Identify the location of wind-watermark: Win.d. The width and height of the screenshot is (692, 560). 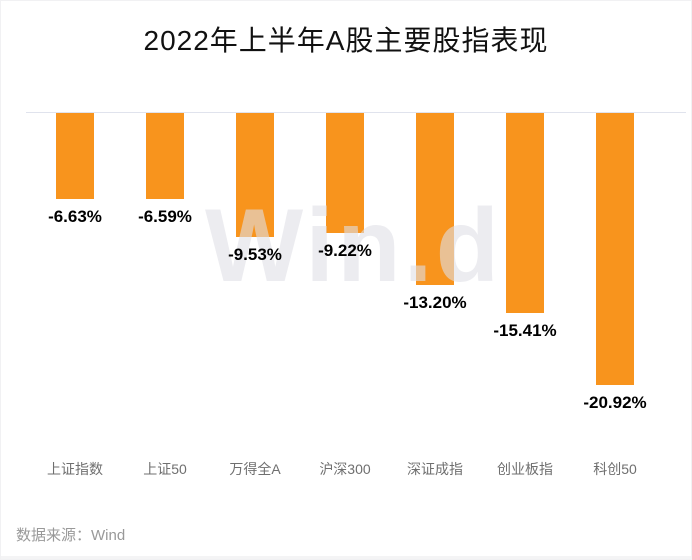
(354, 246).